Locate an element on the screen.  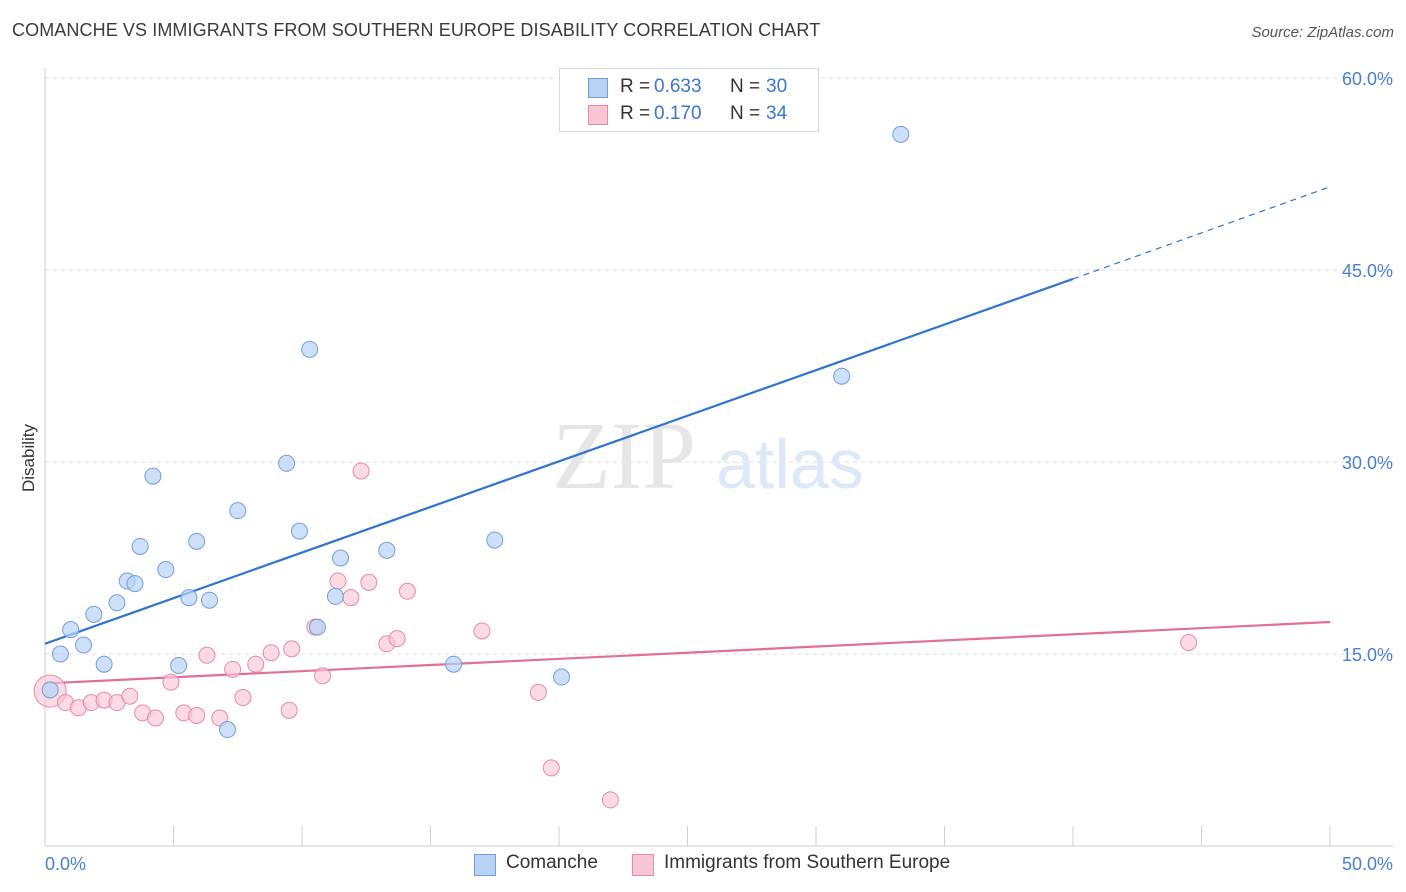
x-tick-label: 0.0% is located at coordinates (65, 864).